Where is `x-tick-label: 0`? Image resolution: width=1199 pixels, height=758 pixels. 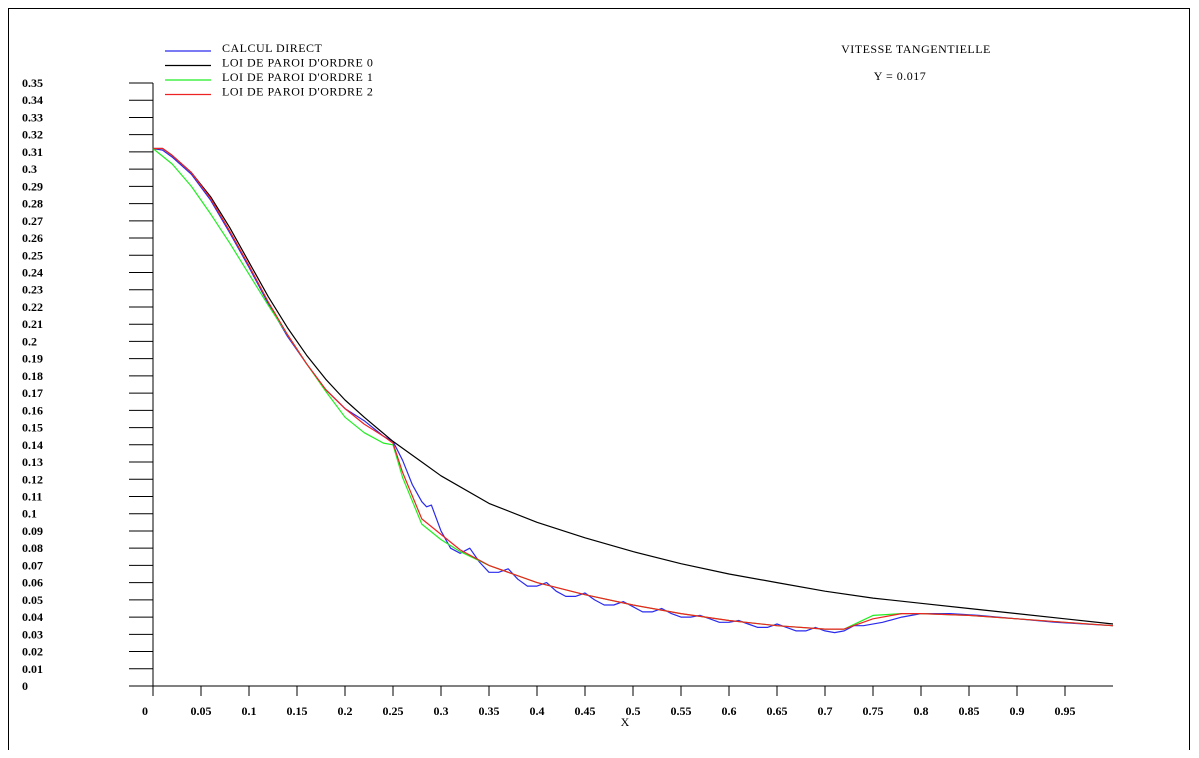
x-tick-label: 0 is located at coordinates (145, 711).